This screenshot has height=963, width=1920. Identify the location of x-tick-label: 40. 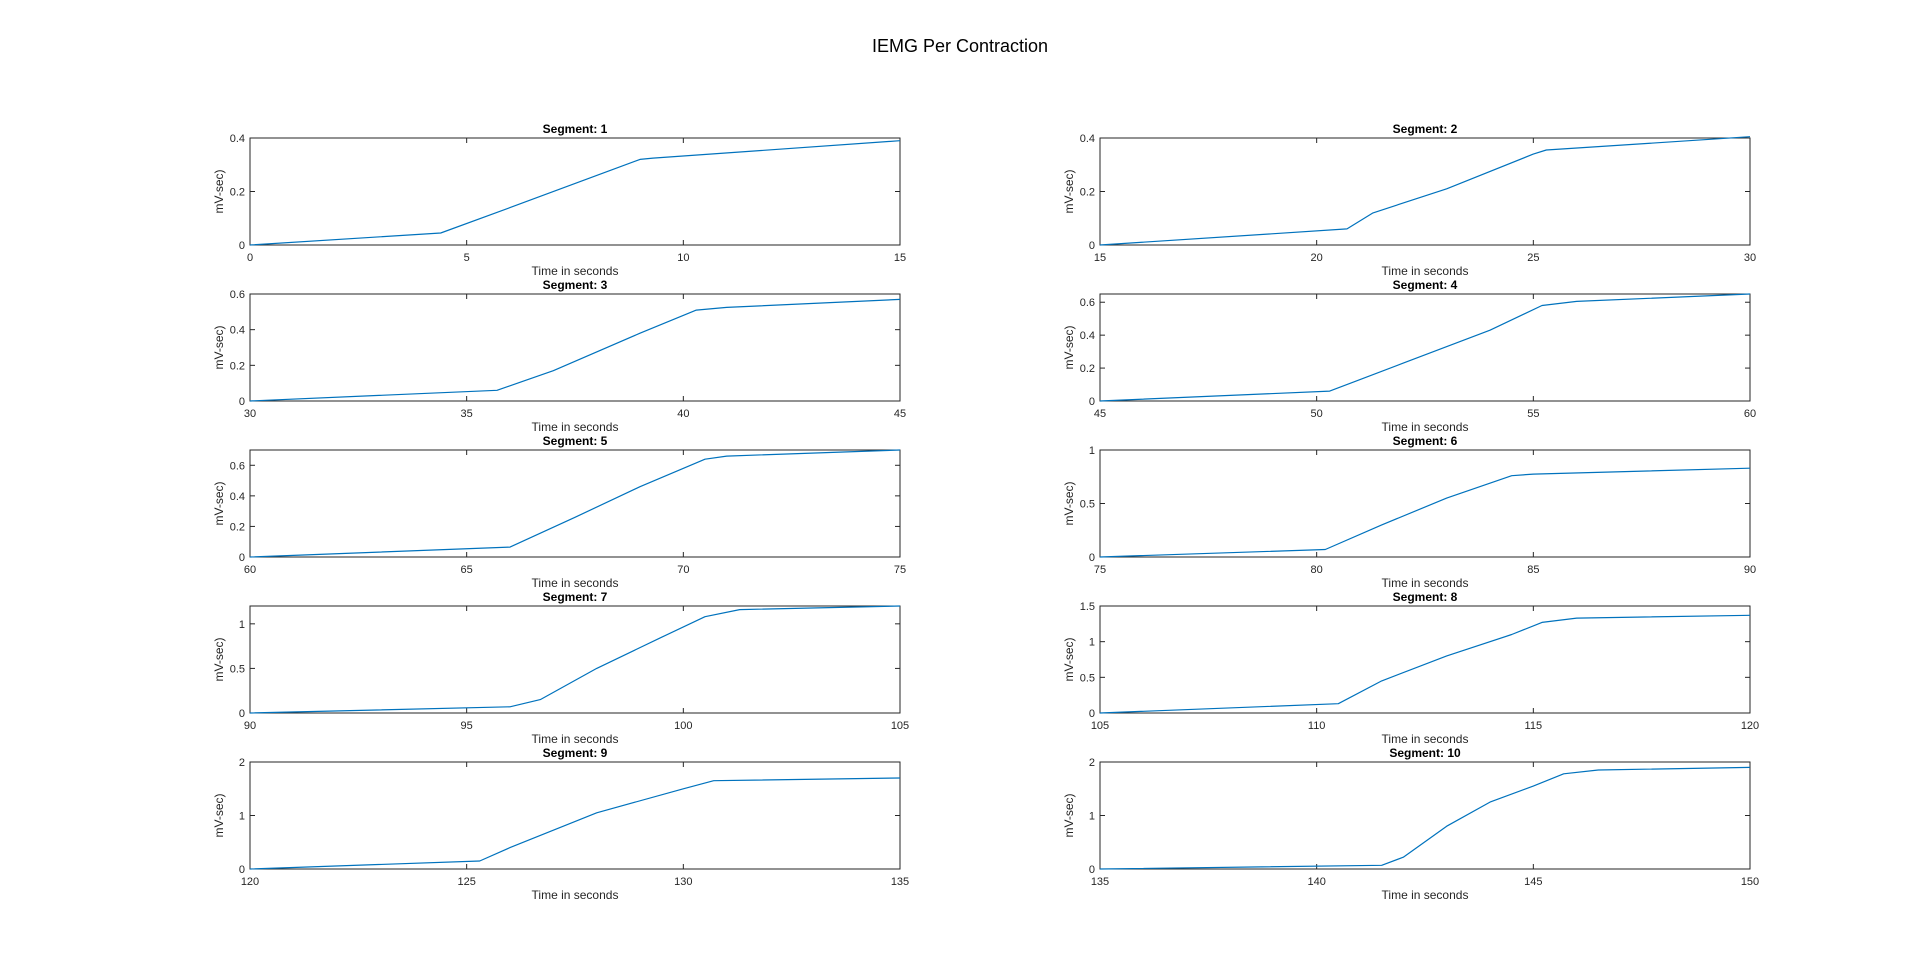
(683, 414).